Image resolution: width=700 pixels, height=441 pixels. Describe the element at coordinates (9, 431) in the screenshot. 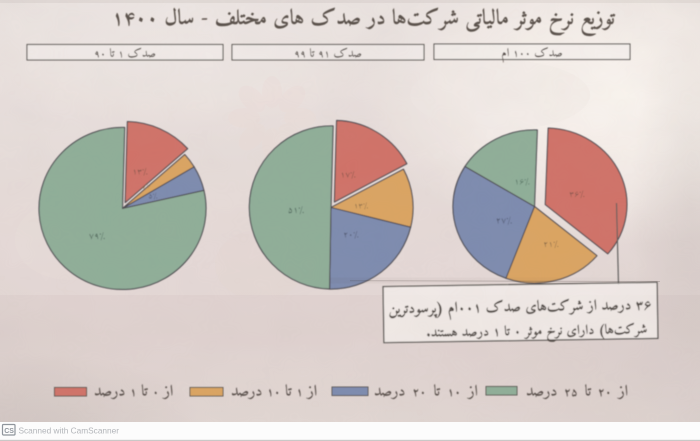

I see `svg-text: CS` at that location.